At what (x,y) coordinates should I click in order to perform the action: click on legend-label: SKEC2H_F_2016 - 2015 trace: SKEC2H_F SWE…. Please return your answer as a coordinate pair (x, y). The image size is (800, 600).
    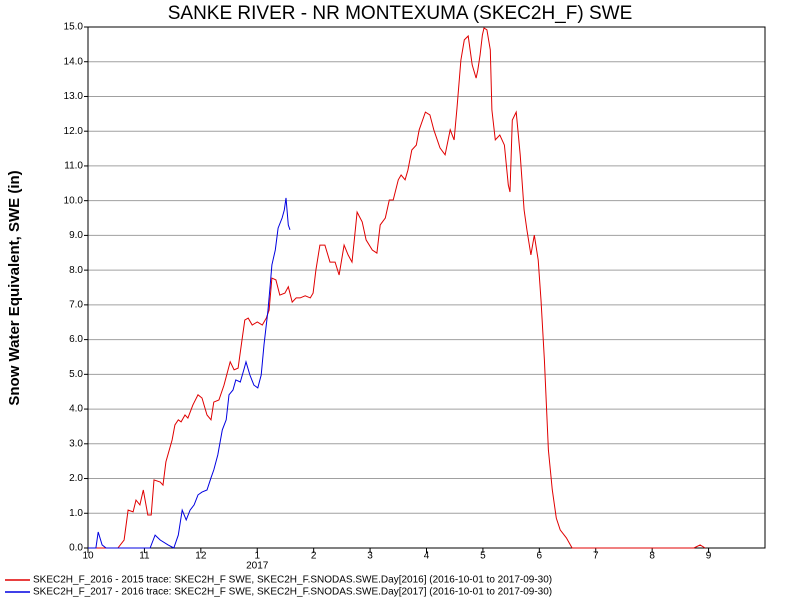
    Looking at the image, I should click on (292, 580).